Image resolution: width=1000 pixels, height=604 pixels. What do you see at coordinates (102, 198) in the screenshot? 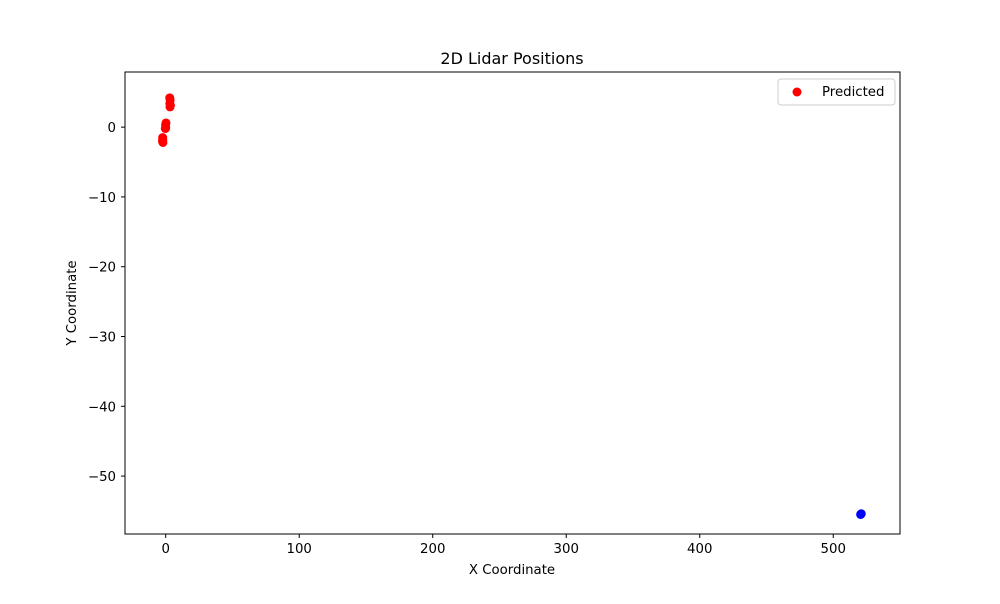
I see `y-tick-label: −10` at bounding box center [102, 198].